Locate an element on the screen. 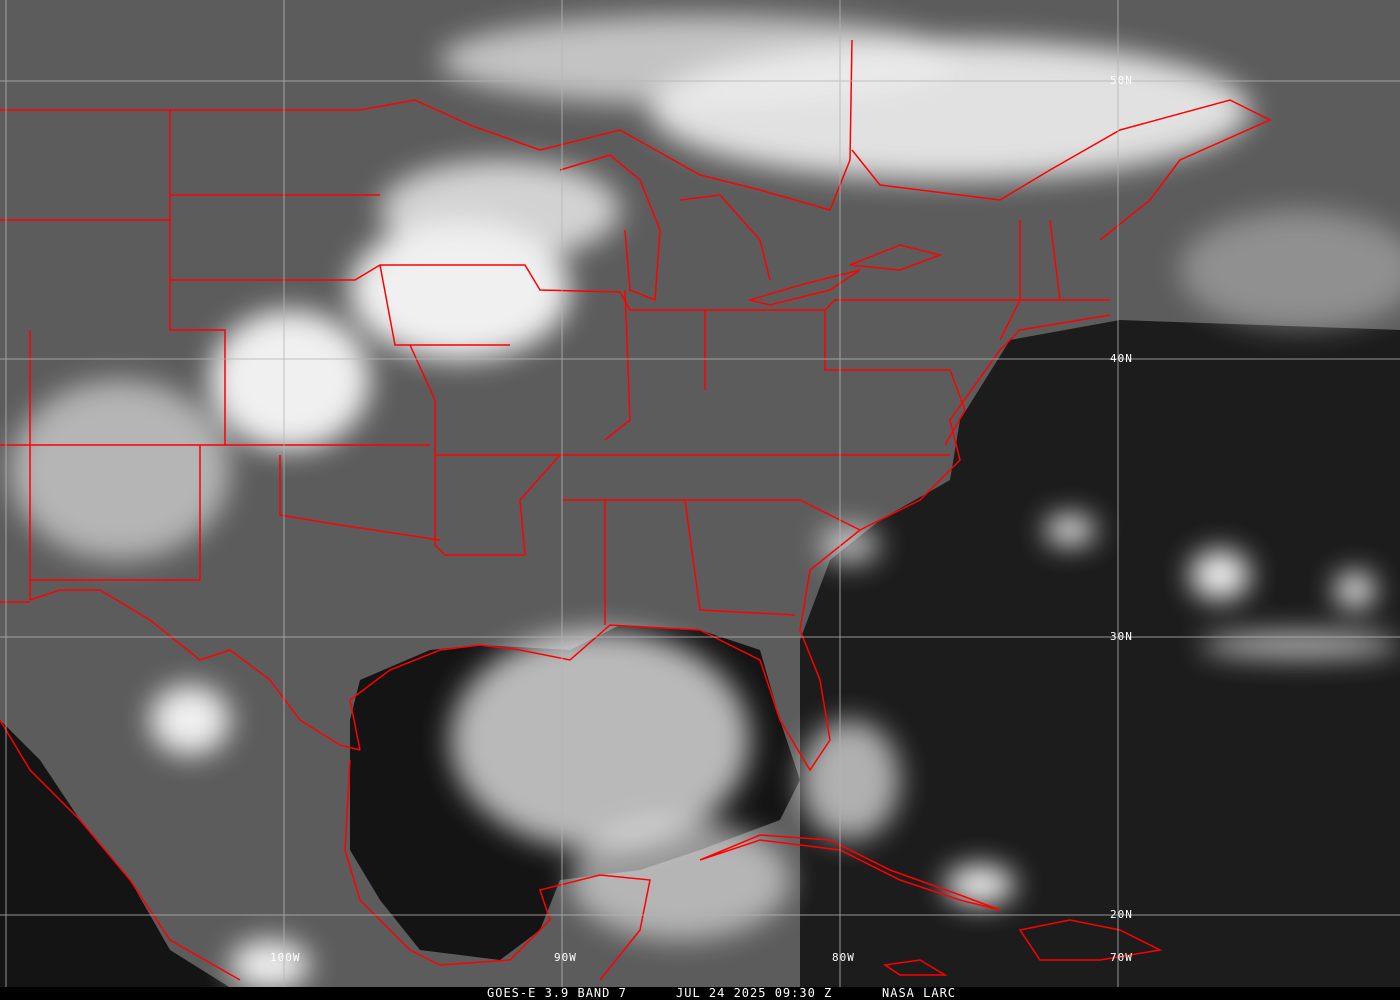 The height and width of the screenshot is (1000, 1400). hispaniola is located at coordinates (1090, 940).